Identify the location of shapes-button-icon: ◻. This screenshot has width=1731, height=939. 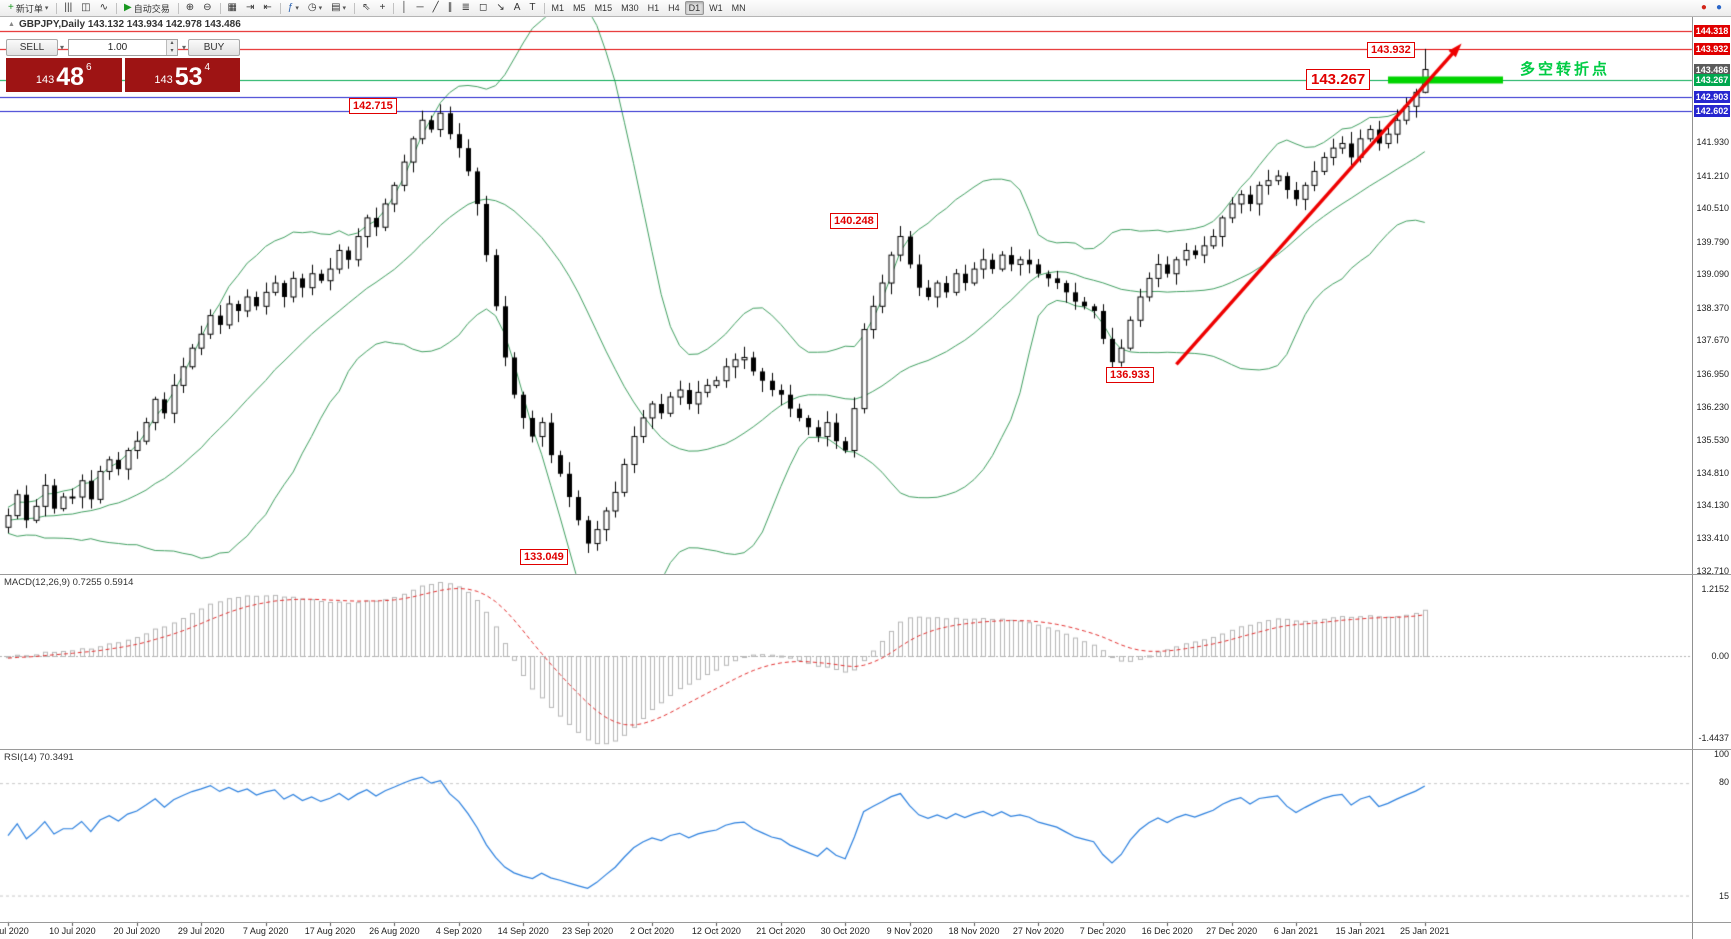
(483, 7).